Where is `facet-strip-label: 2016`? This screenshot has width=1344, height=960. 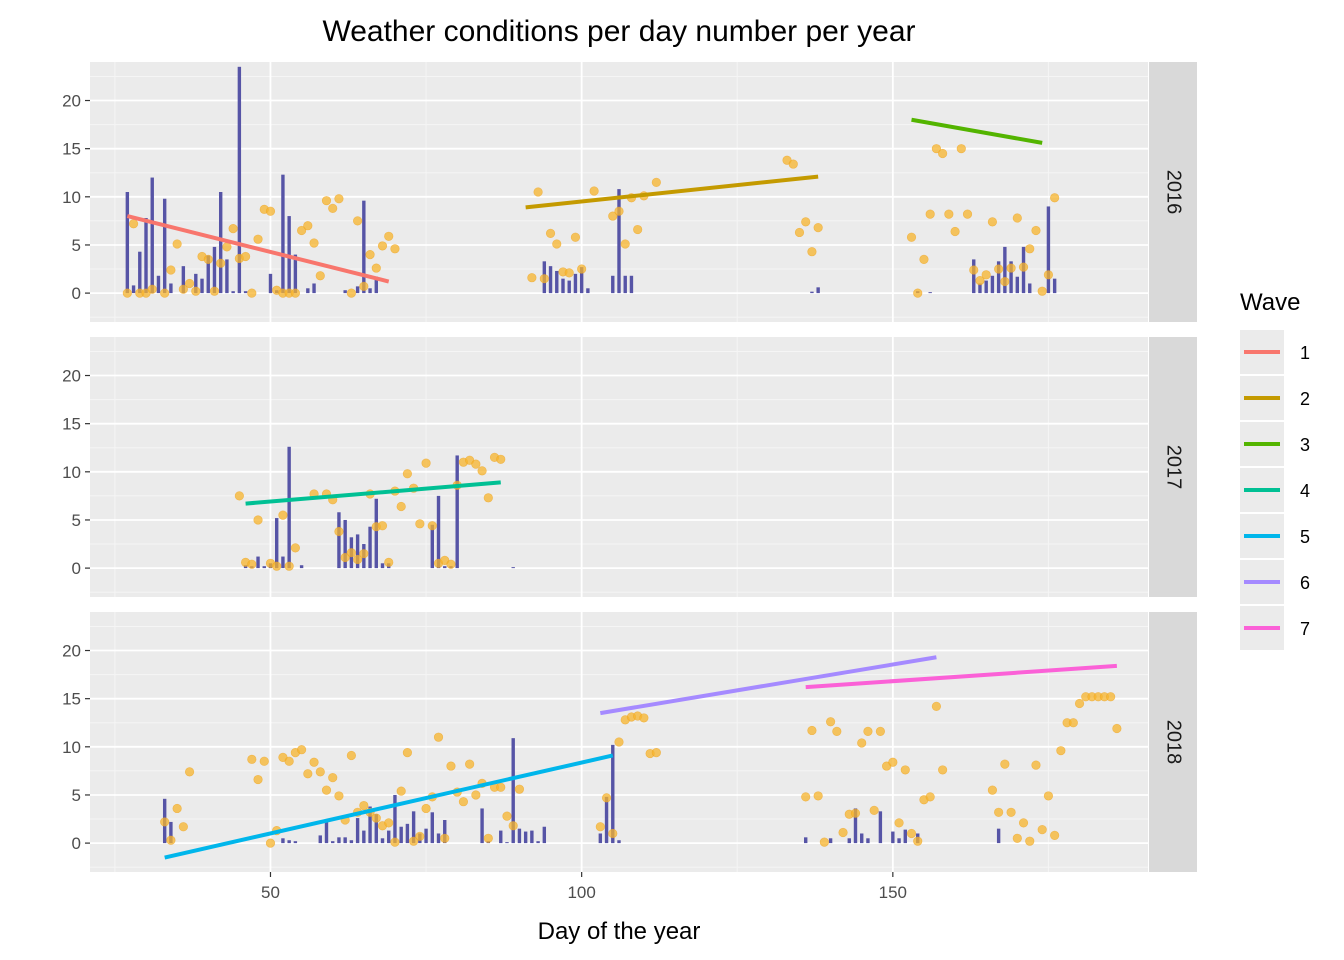
facet-strip-label: 2016 is located at coordinates (1174, 192).